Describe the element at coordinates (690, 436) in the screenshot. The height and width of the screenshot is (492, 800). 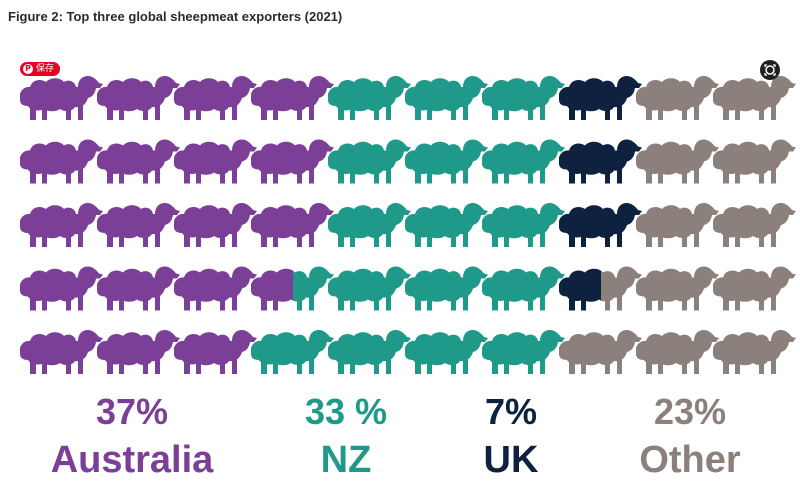
I see `legend-other: 23% Other` at that location.